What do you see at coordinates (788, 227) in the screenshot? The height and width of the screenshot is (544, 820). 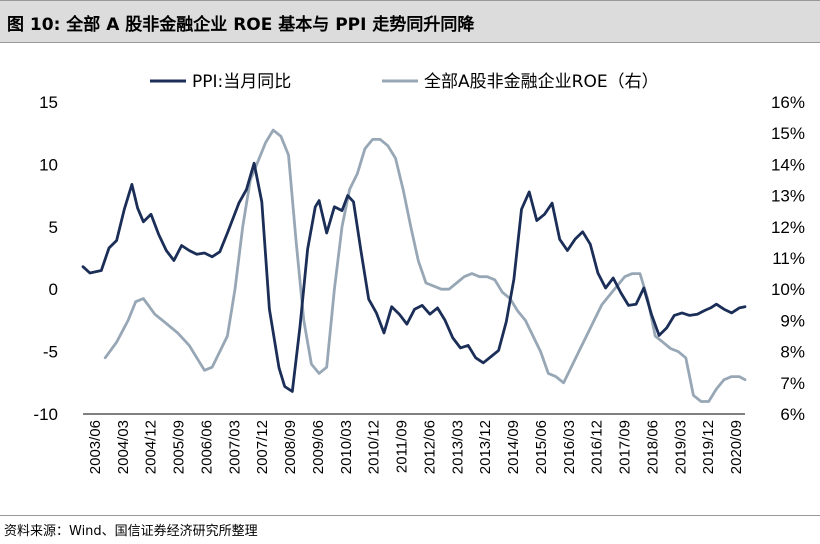 I see `y-right-tick-label: 12%` at bounding box center [788, 227].